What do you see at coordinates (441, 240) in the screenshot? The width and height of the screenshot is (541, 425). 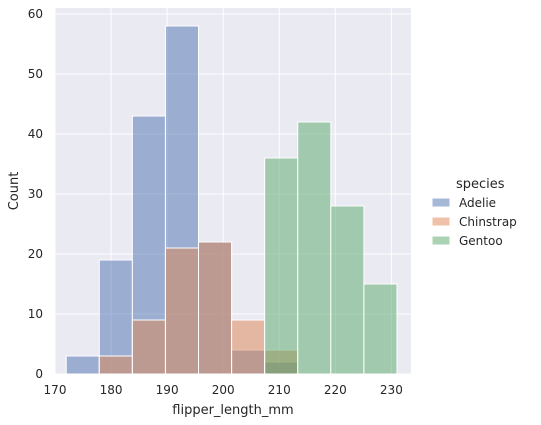 I see `legend-swatch-gentoo` at bounding box center [441, 240].